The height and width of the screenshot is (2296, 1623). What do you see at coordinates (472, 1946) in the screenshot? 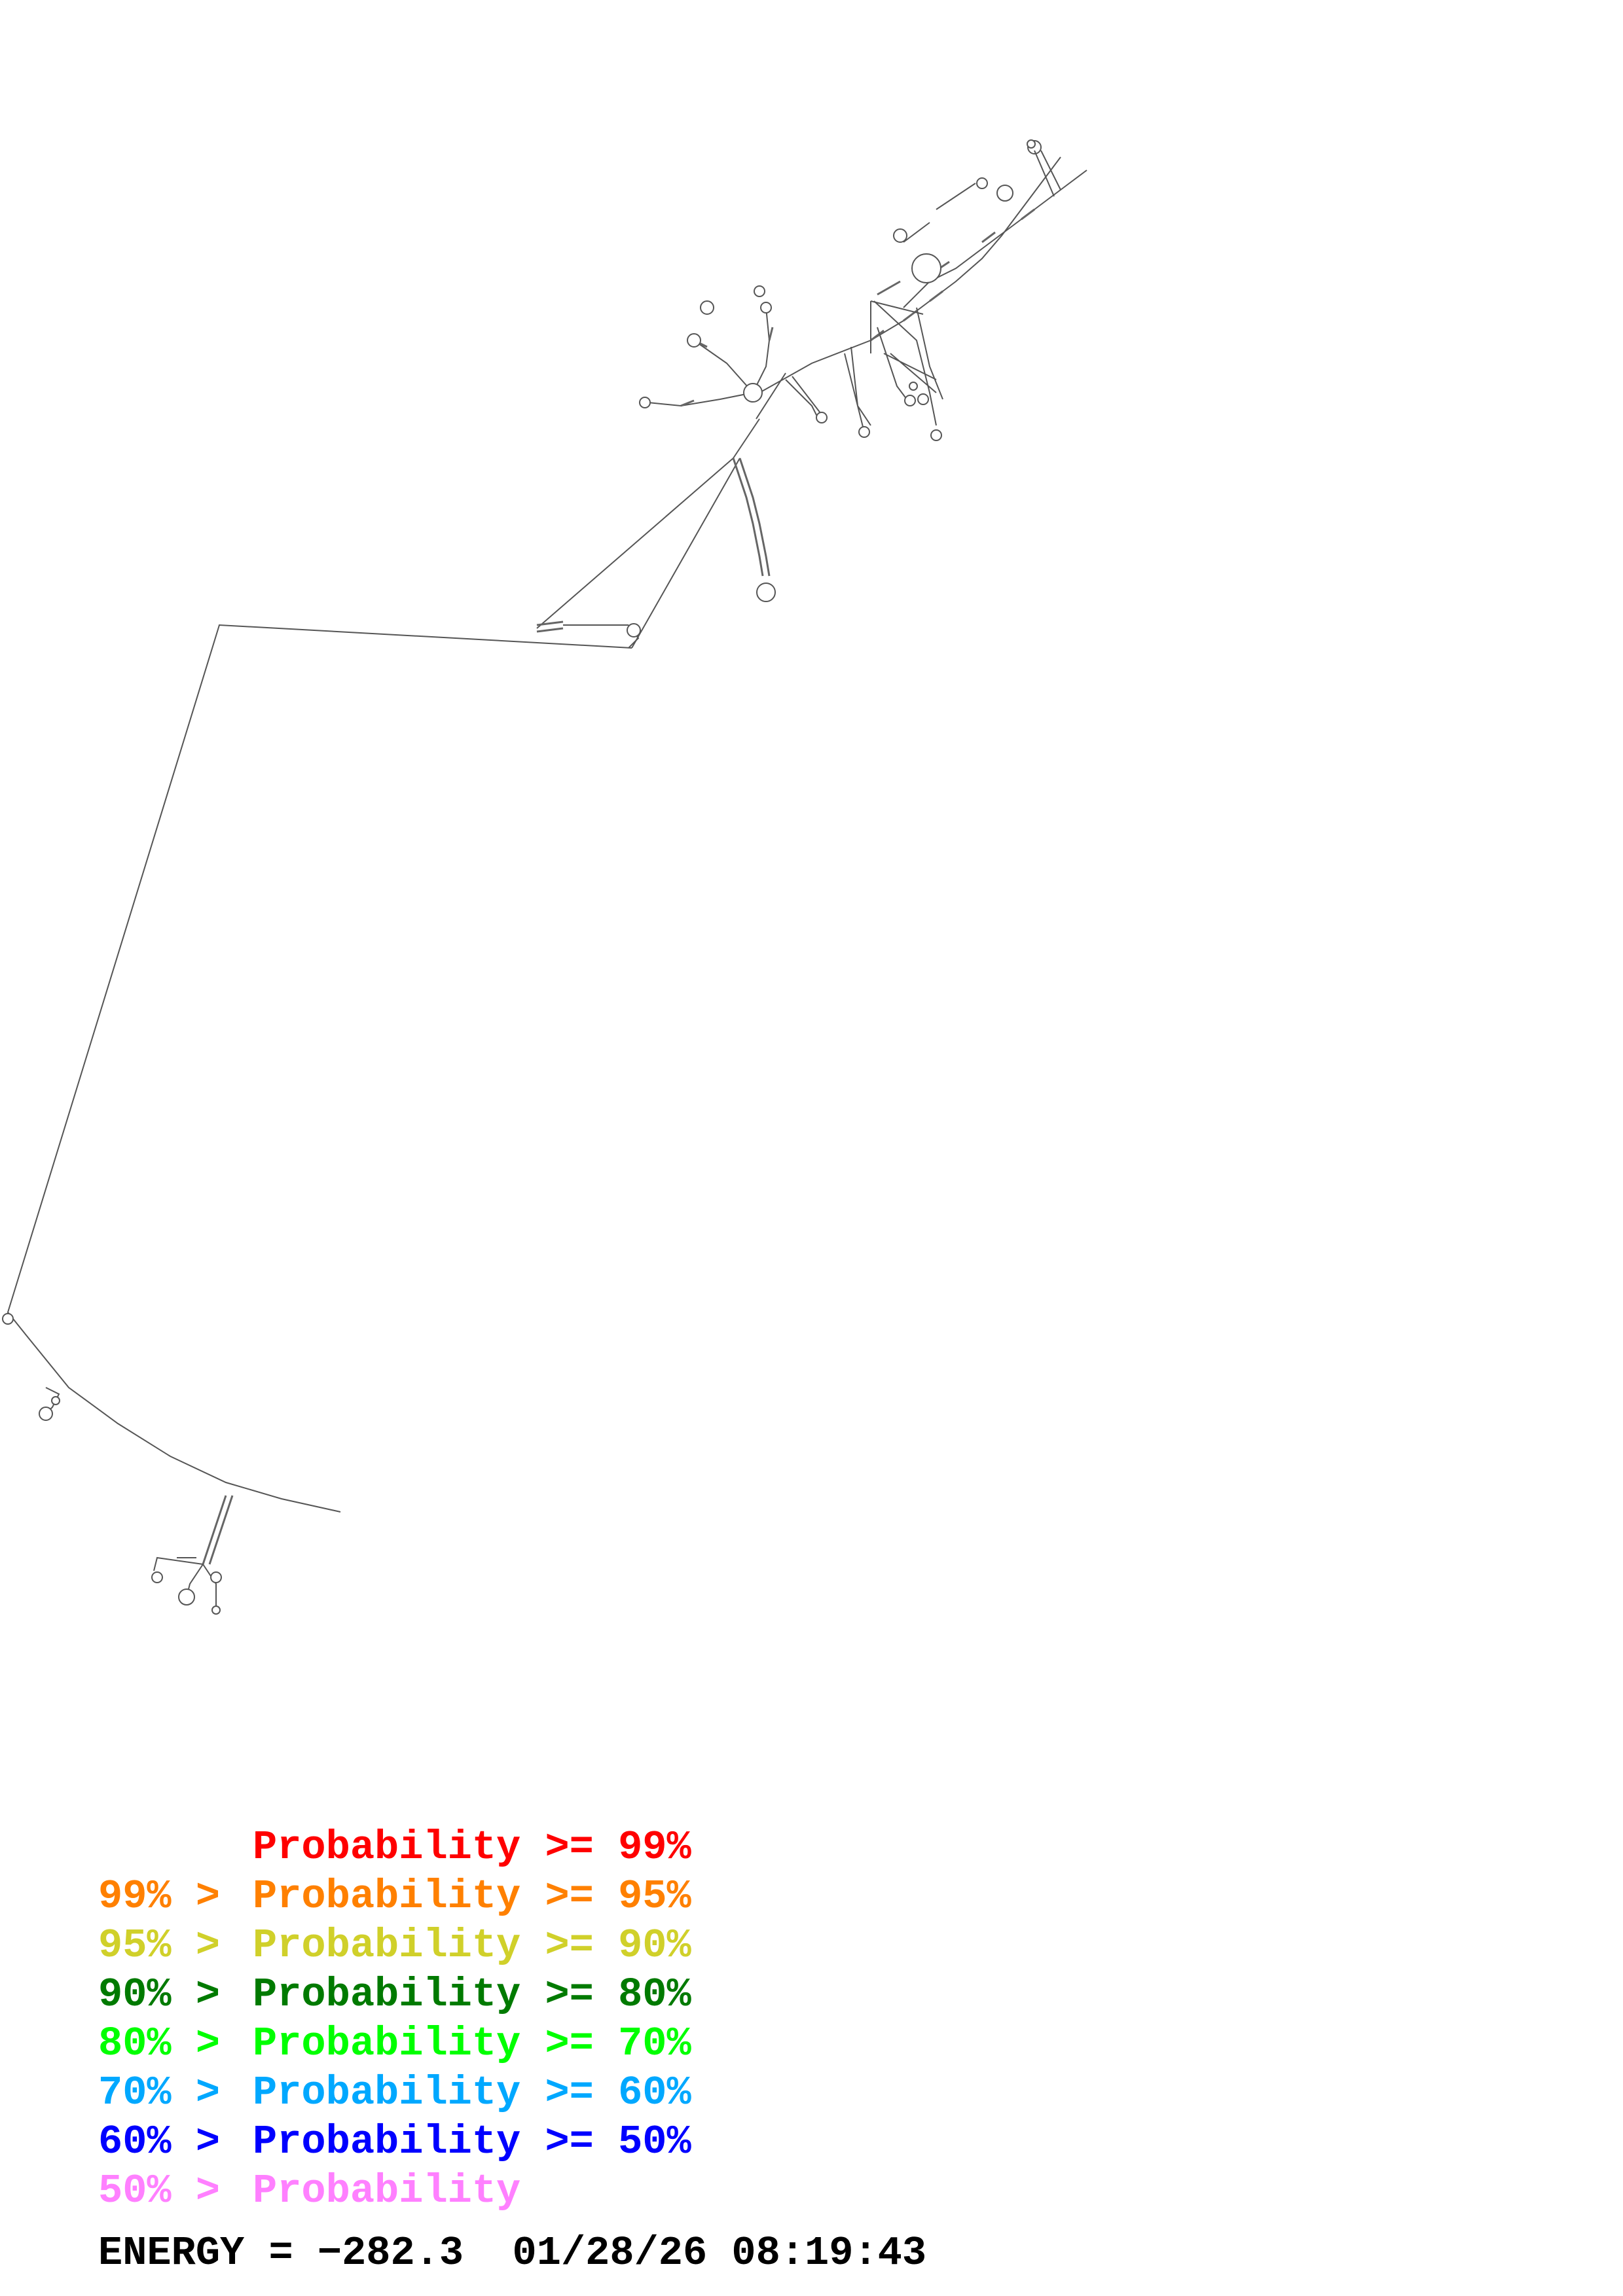
I see `legend-label: Probability >= 90%` at bounding box center [472, 1946].